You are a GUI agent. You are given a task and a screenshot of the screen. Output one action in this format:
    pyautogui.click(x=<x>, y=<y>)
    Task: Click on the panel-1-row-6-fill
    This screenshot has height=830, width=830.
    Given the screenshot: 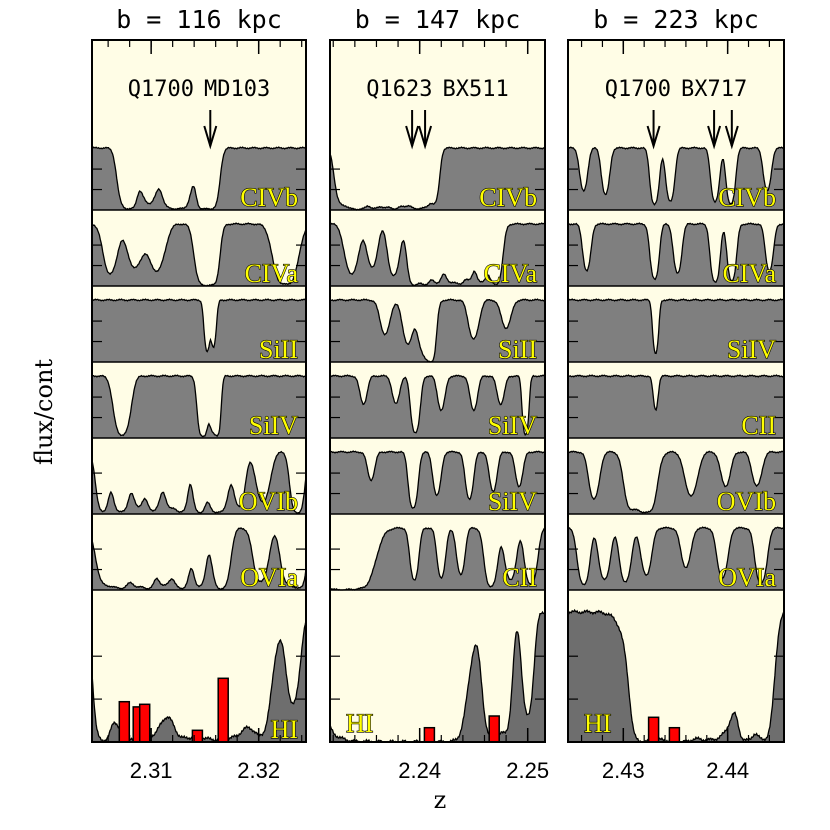 What is the action you would take?
    pyautogui.click(x=199, y=558)
    